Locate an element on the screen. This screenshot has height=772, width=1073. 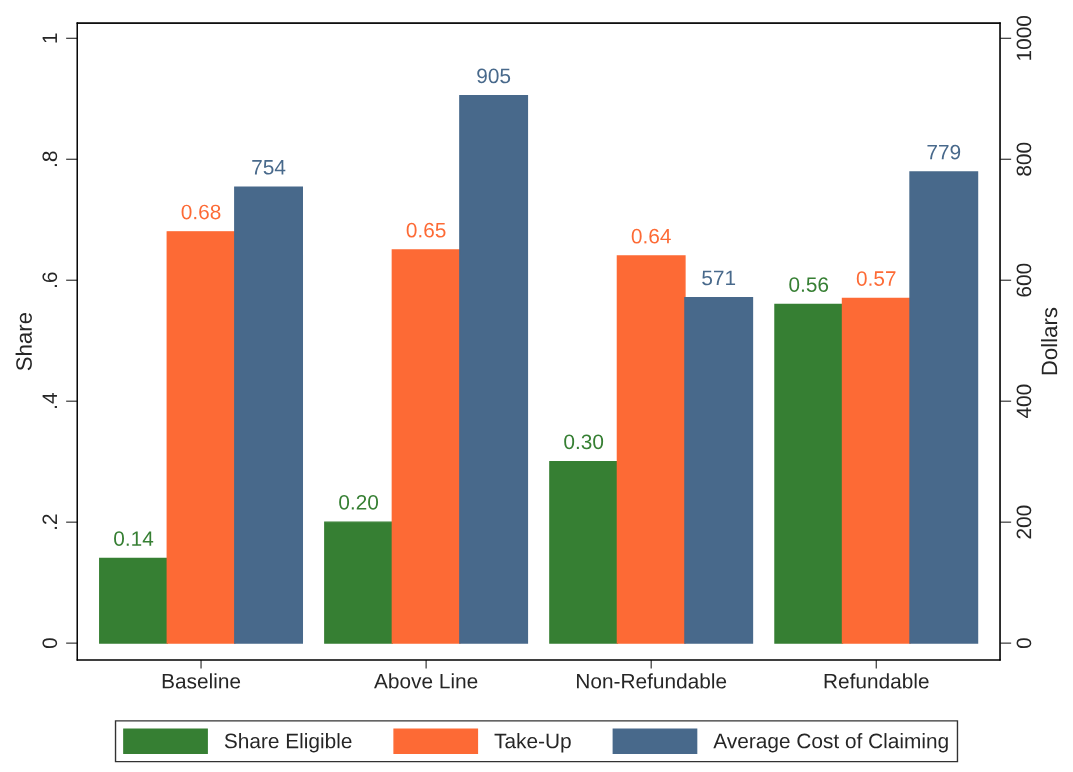
data-label: 0.57 is located at coordinates (876, 278).